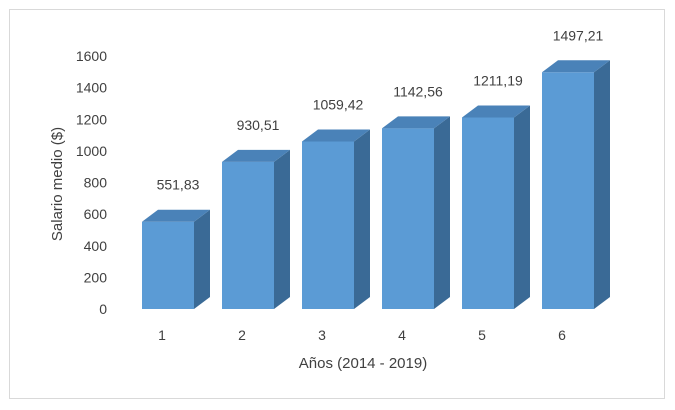  Describe the element at coordinates (562, 335) in the screenshot. I see `x-tick-label: 6` at that location.